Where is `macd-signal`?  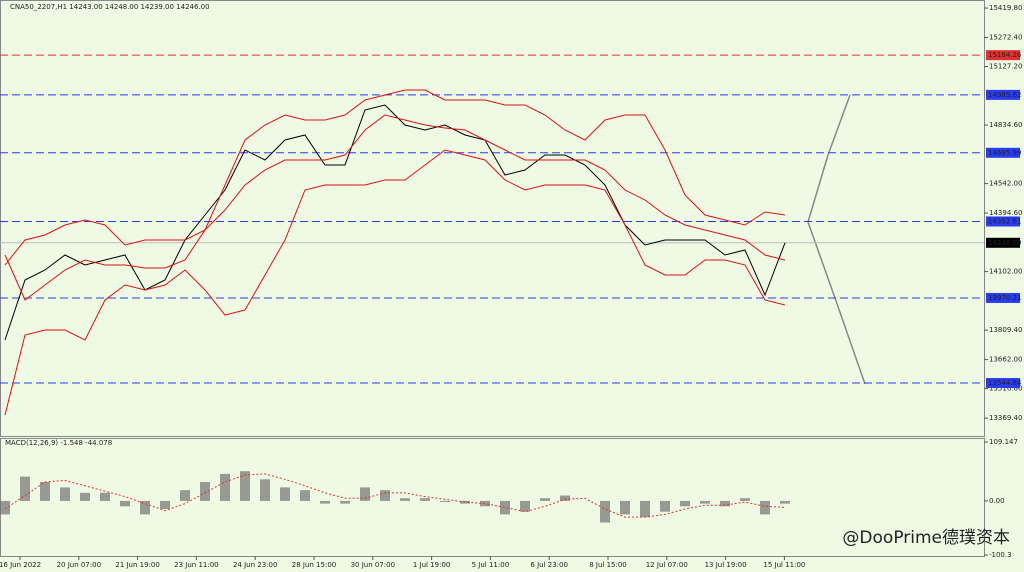
macd-signal is located at coordinates (395, 495).